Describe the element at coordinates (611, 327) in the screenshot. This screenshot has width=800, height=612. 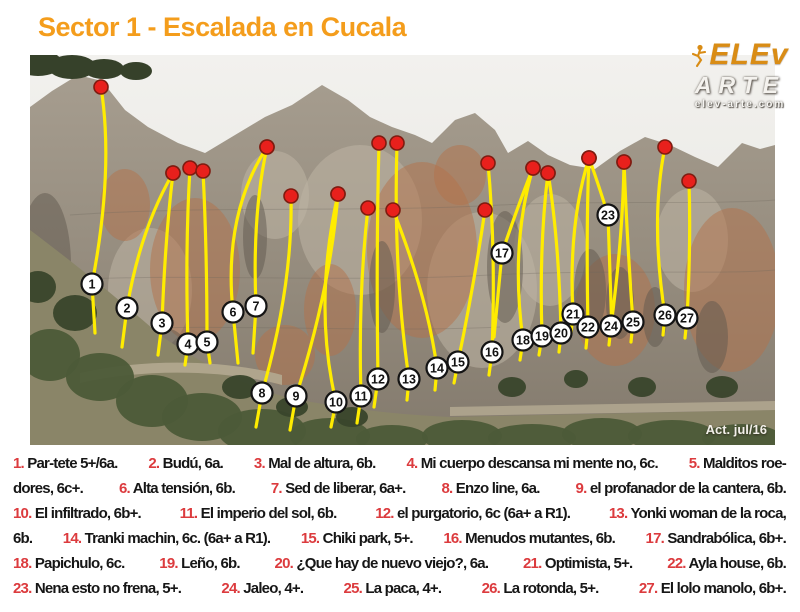
I see `route-number-label: 24` at that location.